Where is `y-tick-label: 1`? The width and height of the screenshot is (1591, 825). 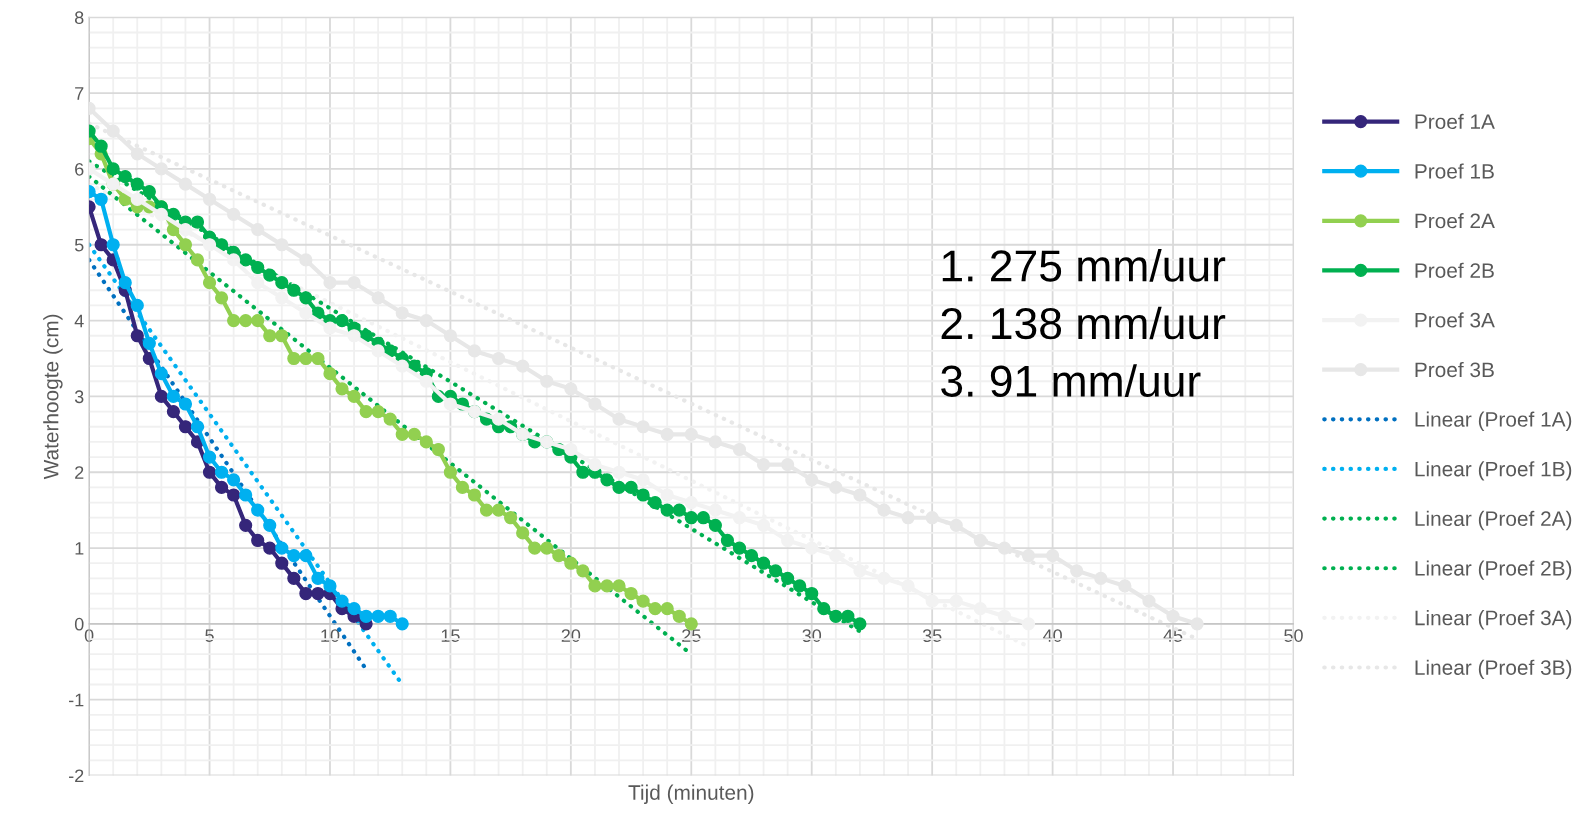
y-tick-label: 1 is located at coordinates (79, 548).